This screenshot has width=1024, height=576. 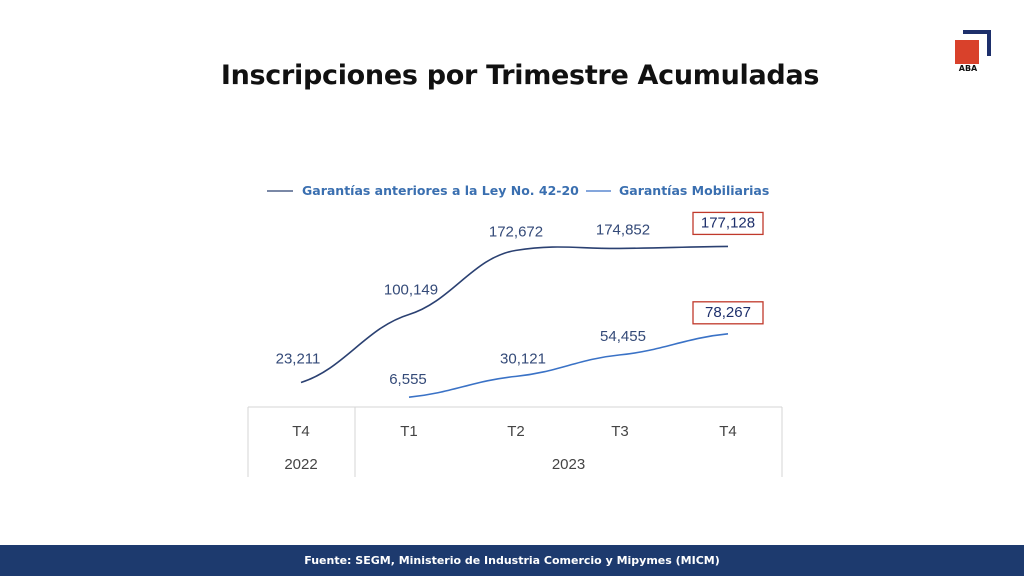 What do you see at coordinates (440, 190) in the screenshot?
I see `legend-label: Garantías anteriores a la Ley No. 42-20` at bounding box center [440, 190].